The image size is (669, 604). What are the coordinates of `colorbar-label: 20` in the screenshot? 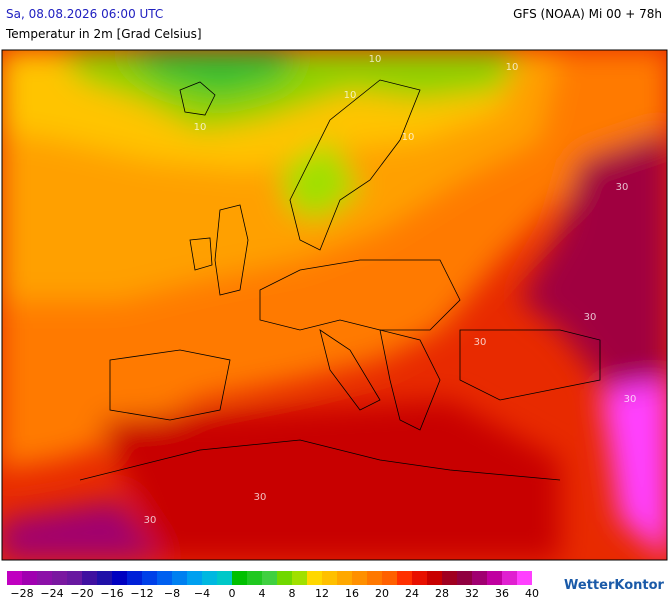 It's located at (382, 593).